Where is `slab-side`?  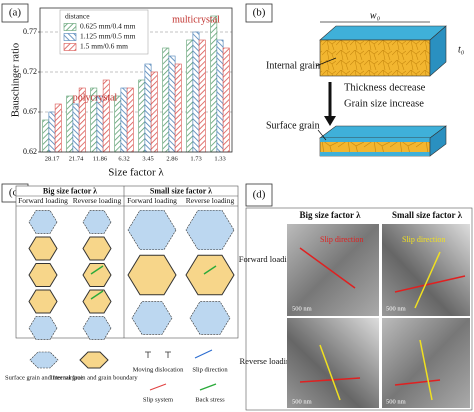
slab-side is located at coordinates (438, 51).